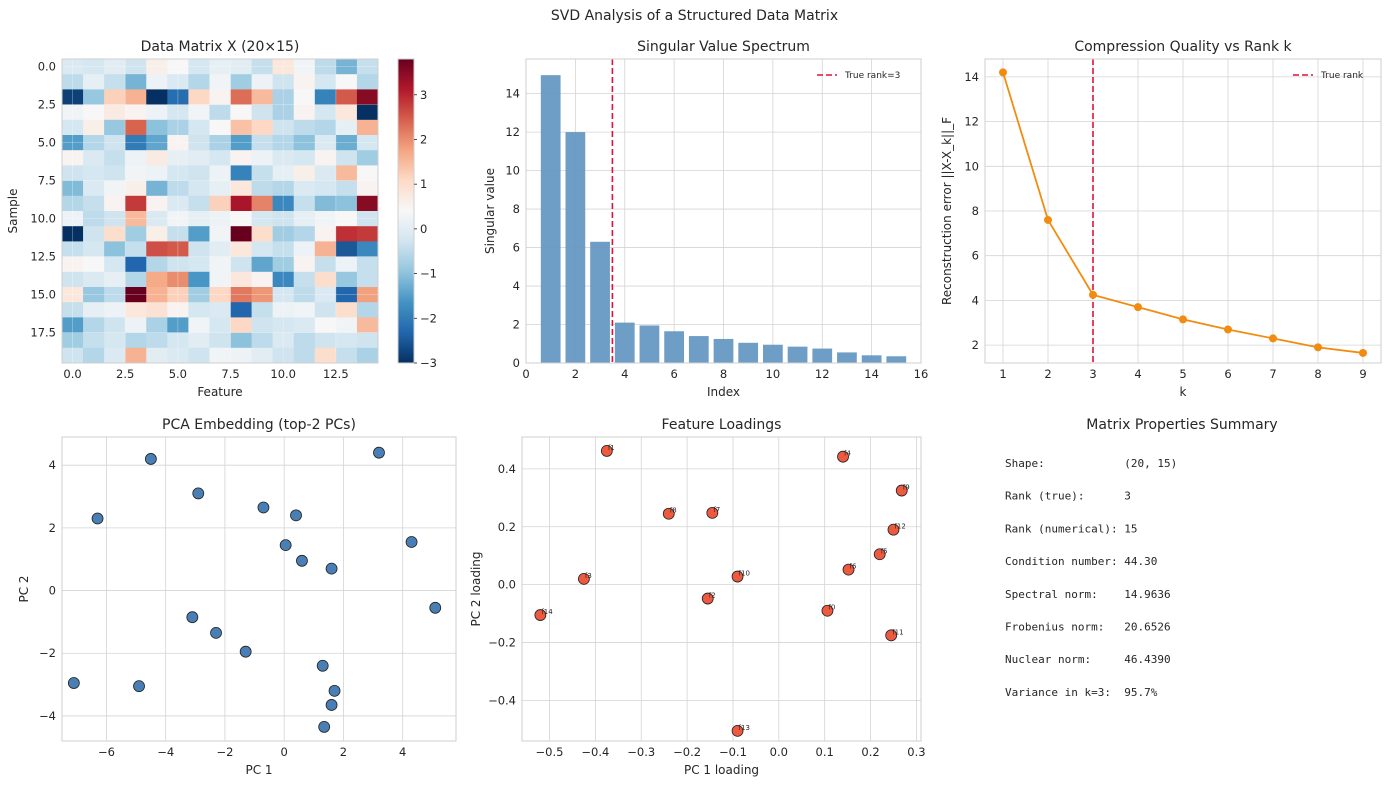  I want to click on heatmap-ytick-label: 17.5, so click(43, 333).